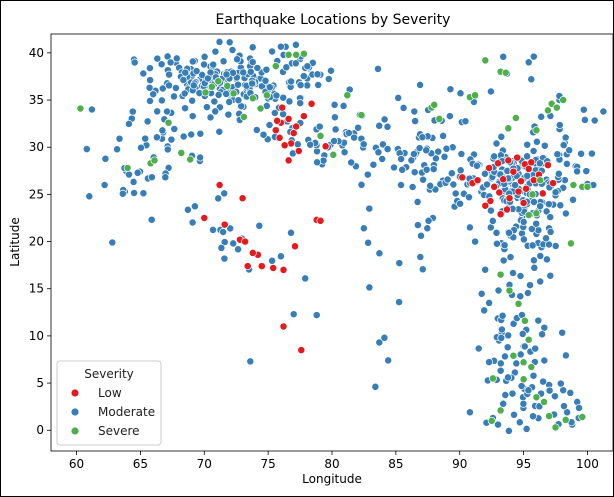  What do you see at coordinates (75, 431) in the screenshot?
I see `legend-marker-severe` at bounding box center [75, 431].